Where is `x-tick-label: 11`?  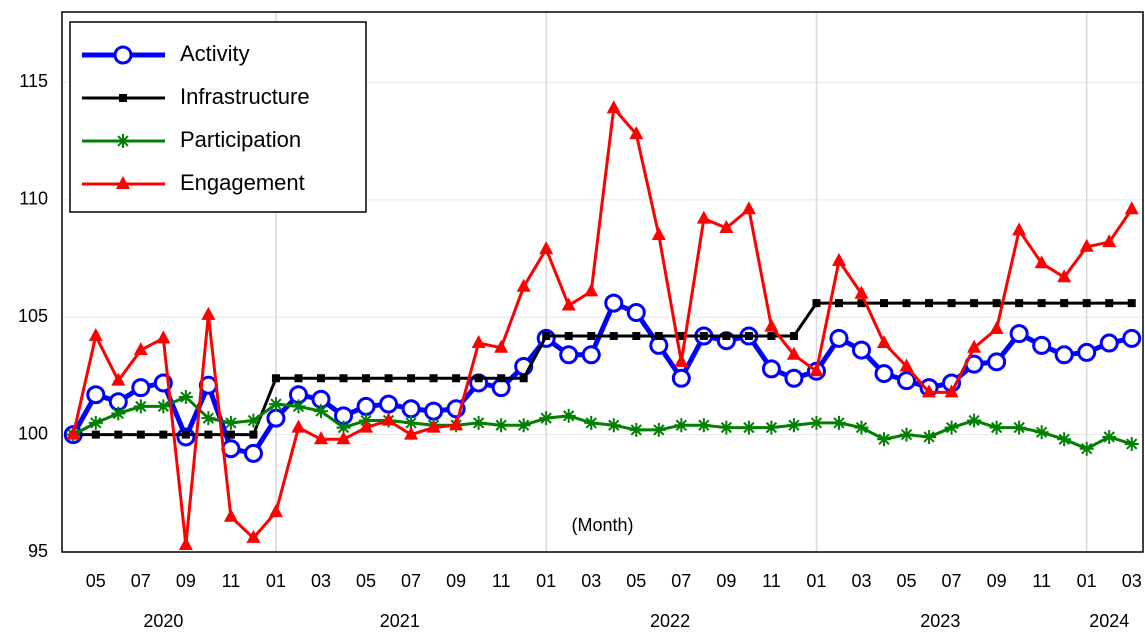
x-tick-label: 11 is located at coordinates (231, 581).